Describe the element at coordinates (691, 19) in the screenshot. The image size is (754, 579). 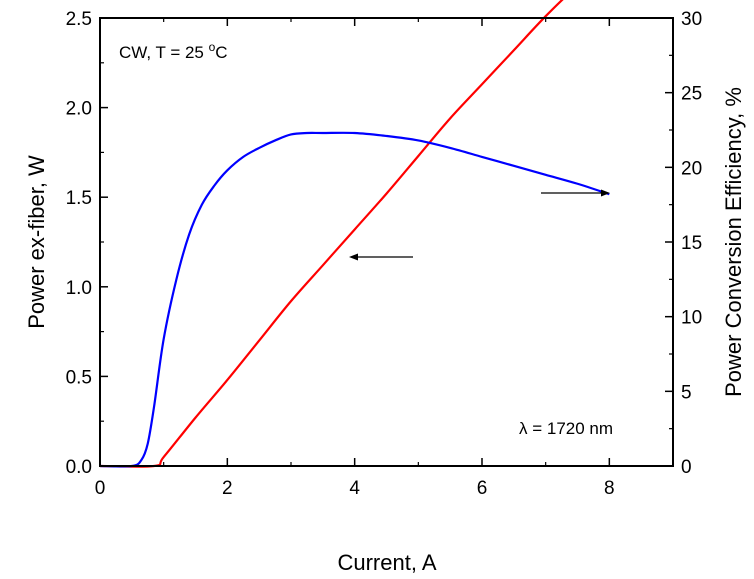
I see `y2-tick-label: 30` at that location.